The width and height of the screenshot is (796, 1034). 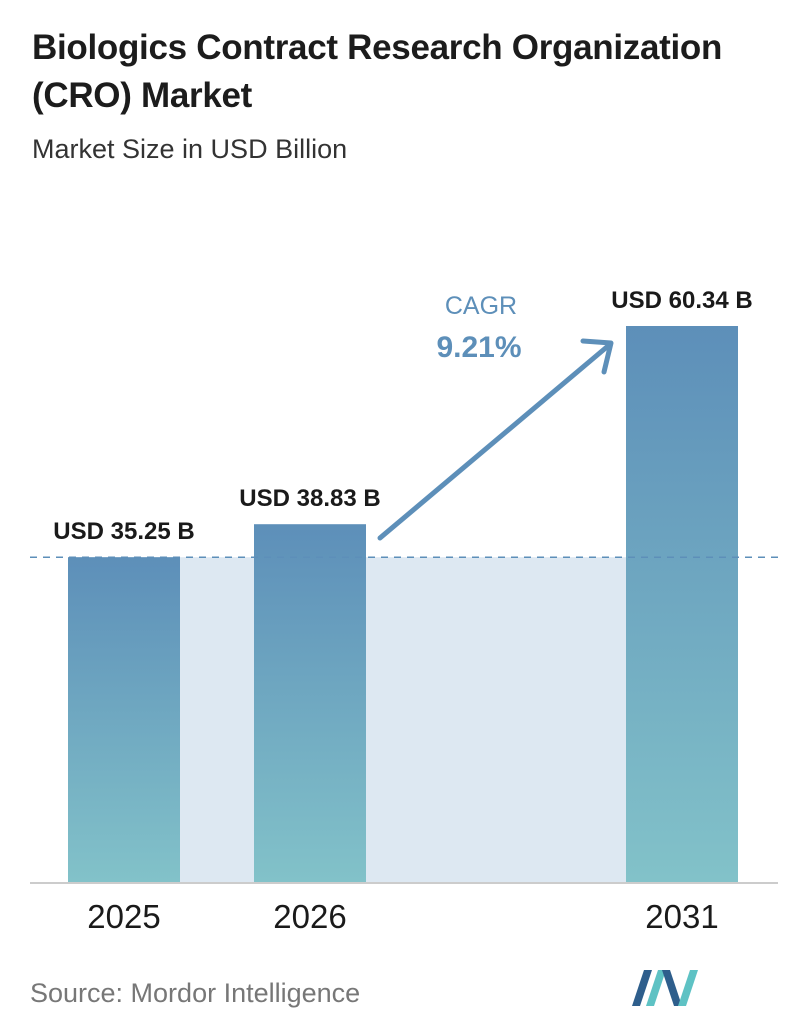 I want to click on mordor-intelligence-logo-icon, so click(x=665, y=988).